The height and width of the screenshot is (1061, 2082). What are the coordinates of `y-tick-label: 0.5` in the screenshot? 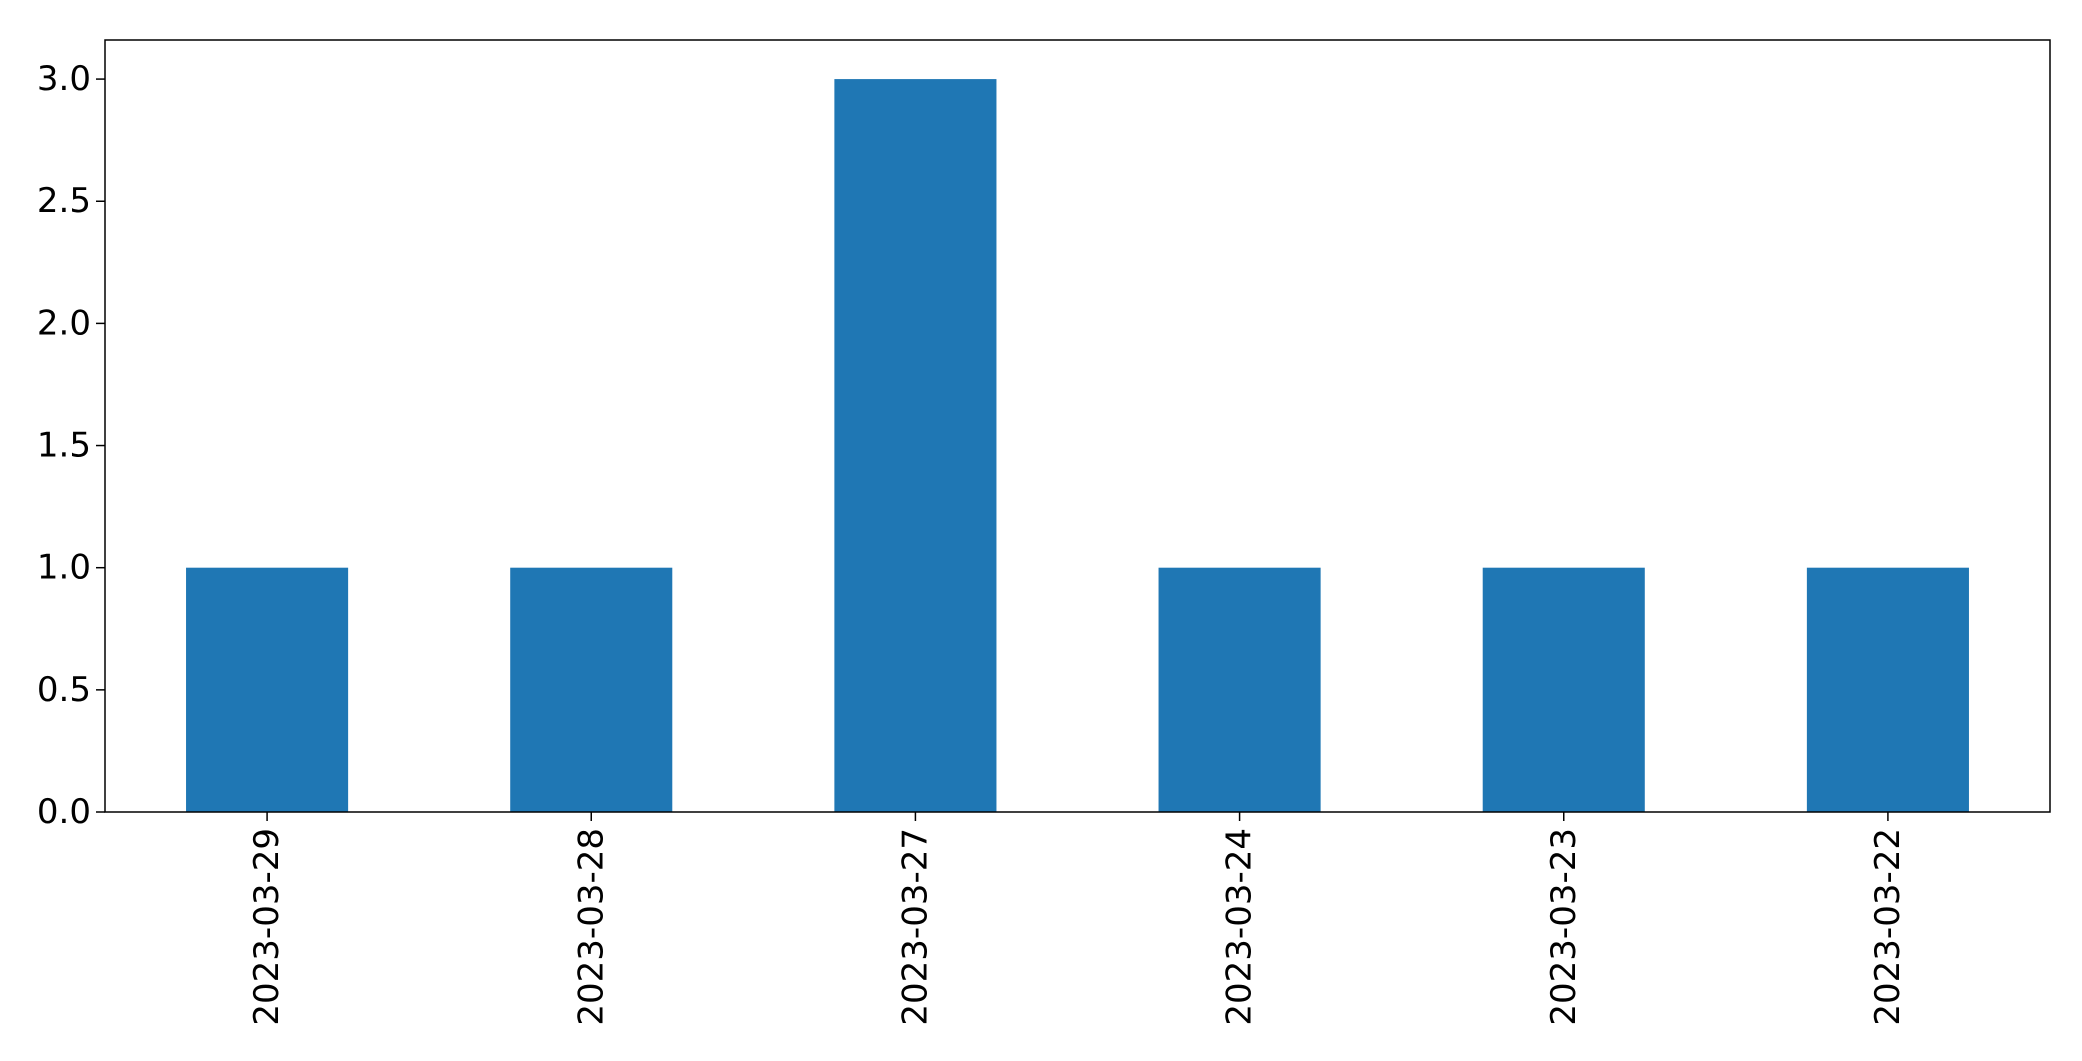 It's located at (64, 690).